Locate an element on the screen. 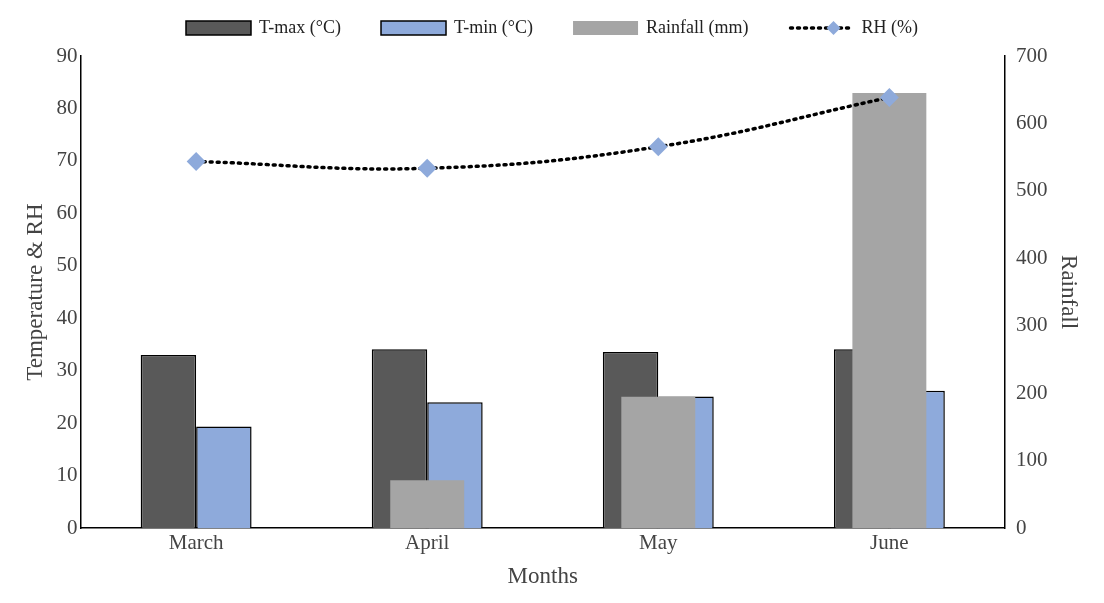 The image size is (1104, 603). legend-label: Rainfall (mm) is located at coordinates (697, 27).